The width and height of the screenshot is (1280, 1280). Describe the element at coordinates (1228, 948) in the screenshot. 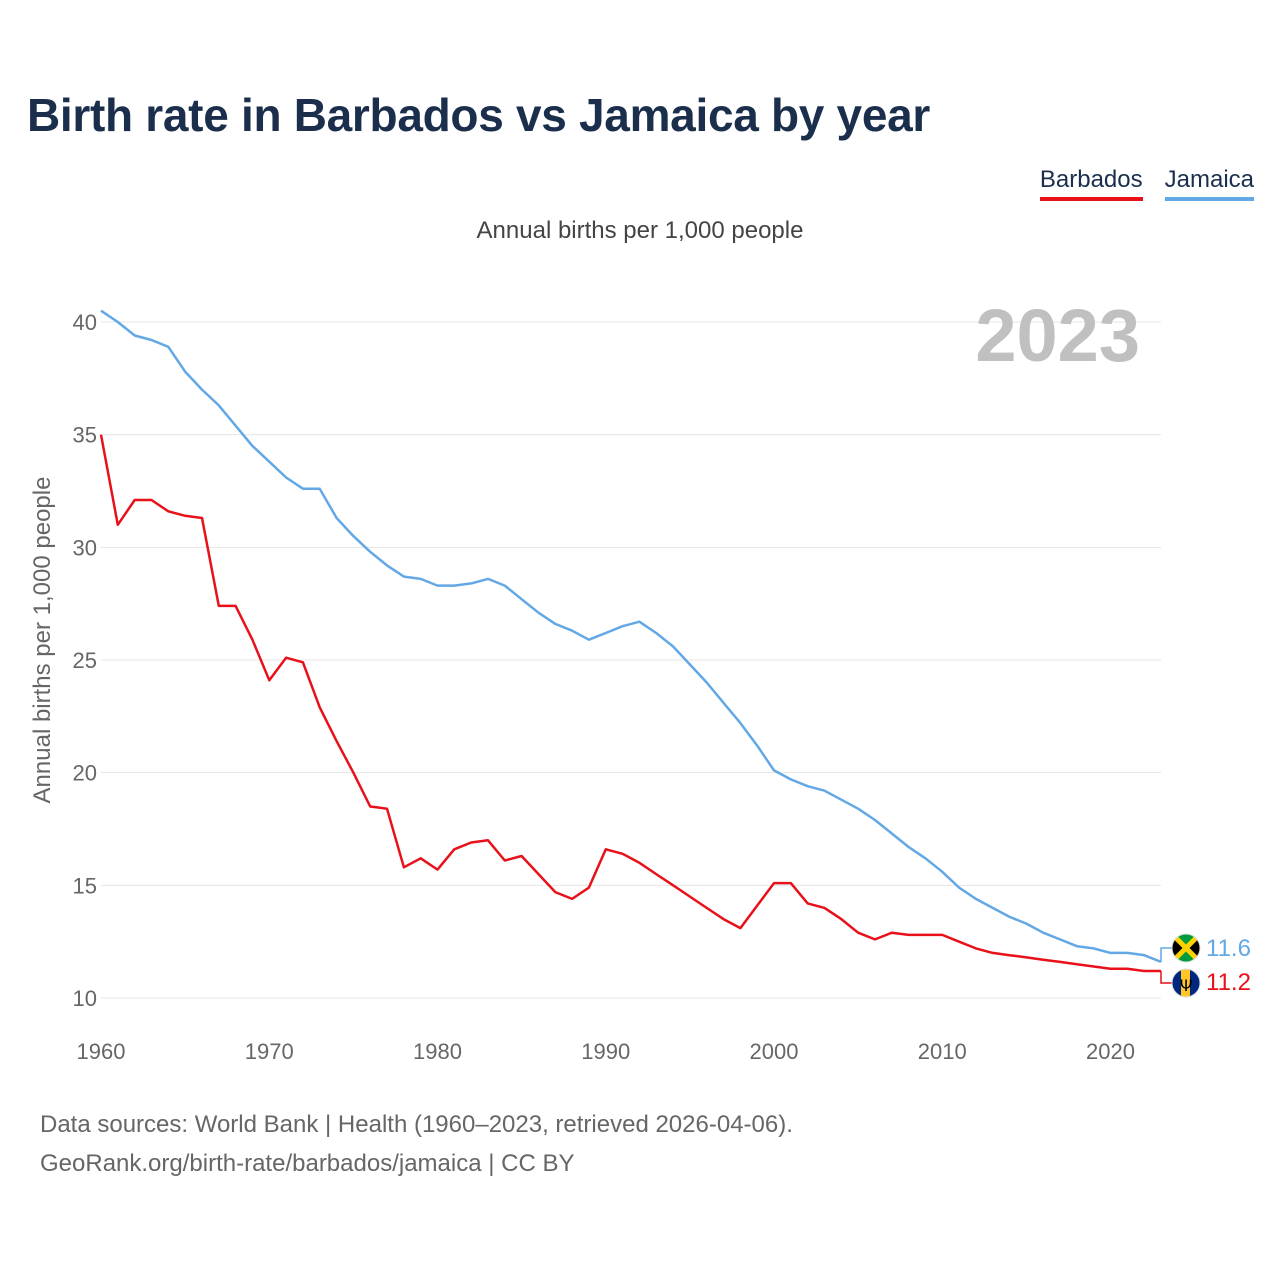

I see `jamaica-end-value: 11.6` at that location.